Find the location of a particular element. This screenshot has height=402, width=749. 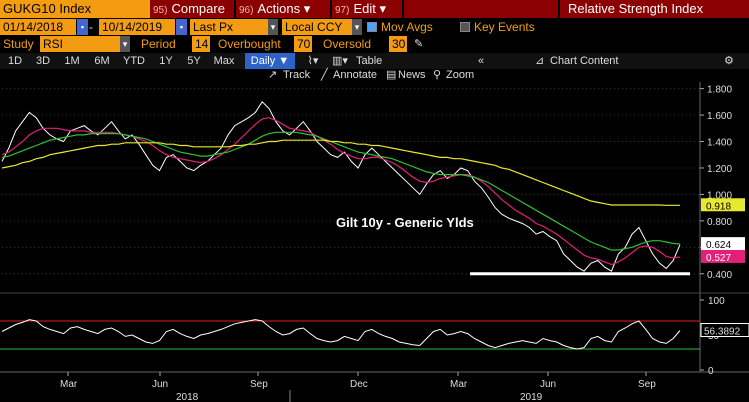

zoom-icon: ⚲ is located at coordinates (439, 75).